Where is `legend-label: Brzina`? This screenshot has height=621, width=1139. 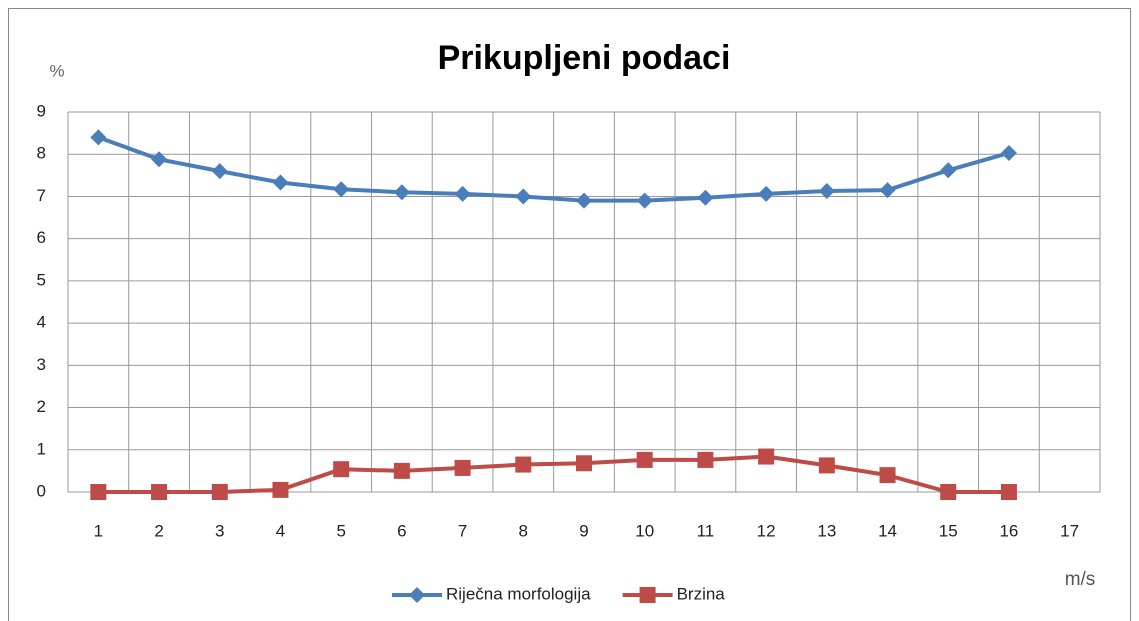
legend-label: Brzina is located at coordinates (701, 593).